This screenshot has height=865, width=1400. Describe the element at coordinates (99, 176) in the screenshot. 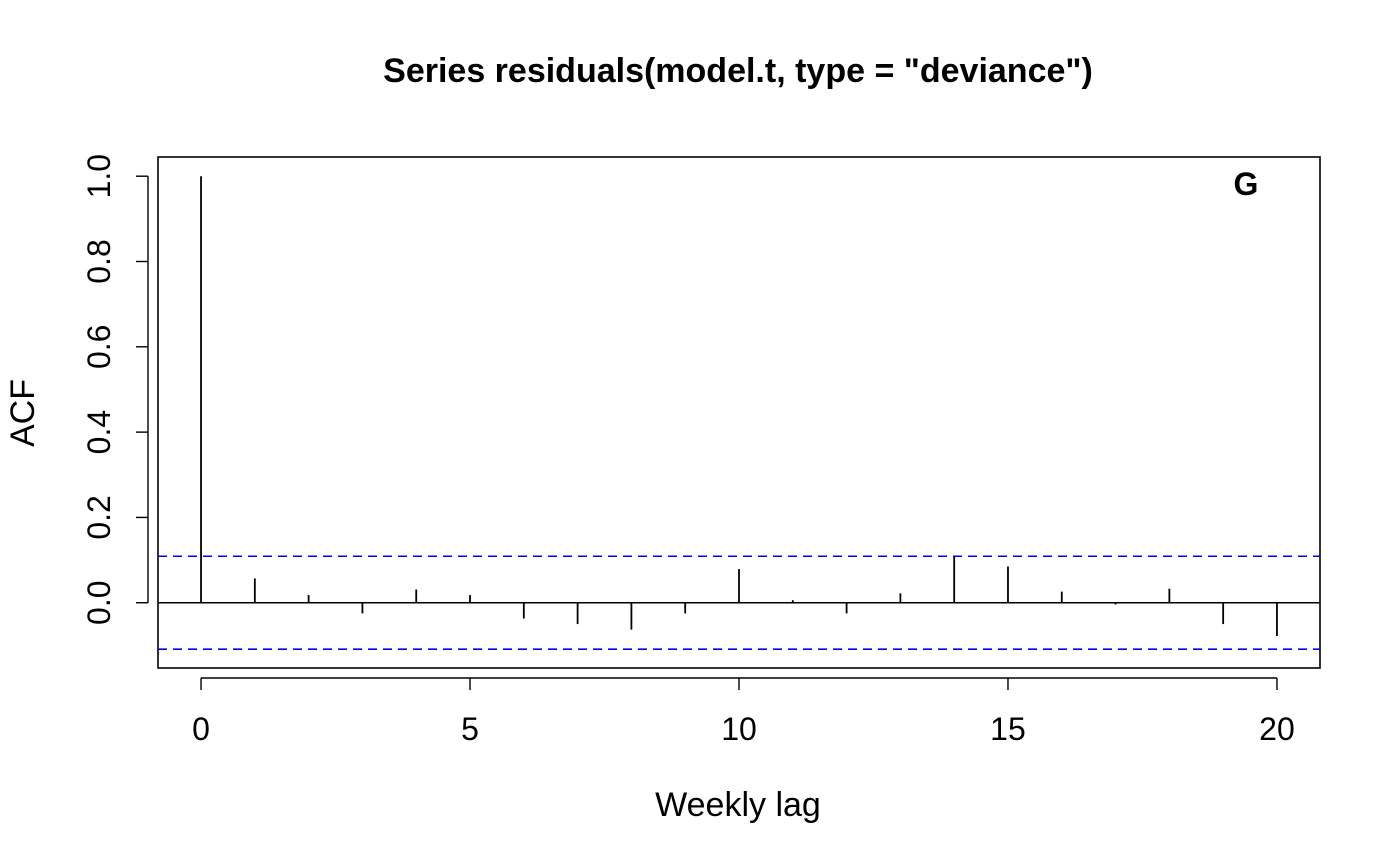

I see `y-tick-label: 1.0` at that location.